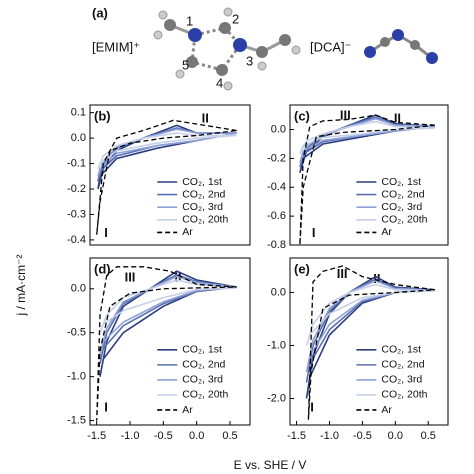 This screenshot has width=474, height=474. I want to click on atom-number: 2, so click(235, 18).